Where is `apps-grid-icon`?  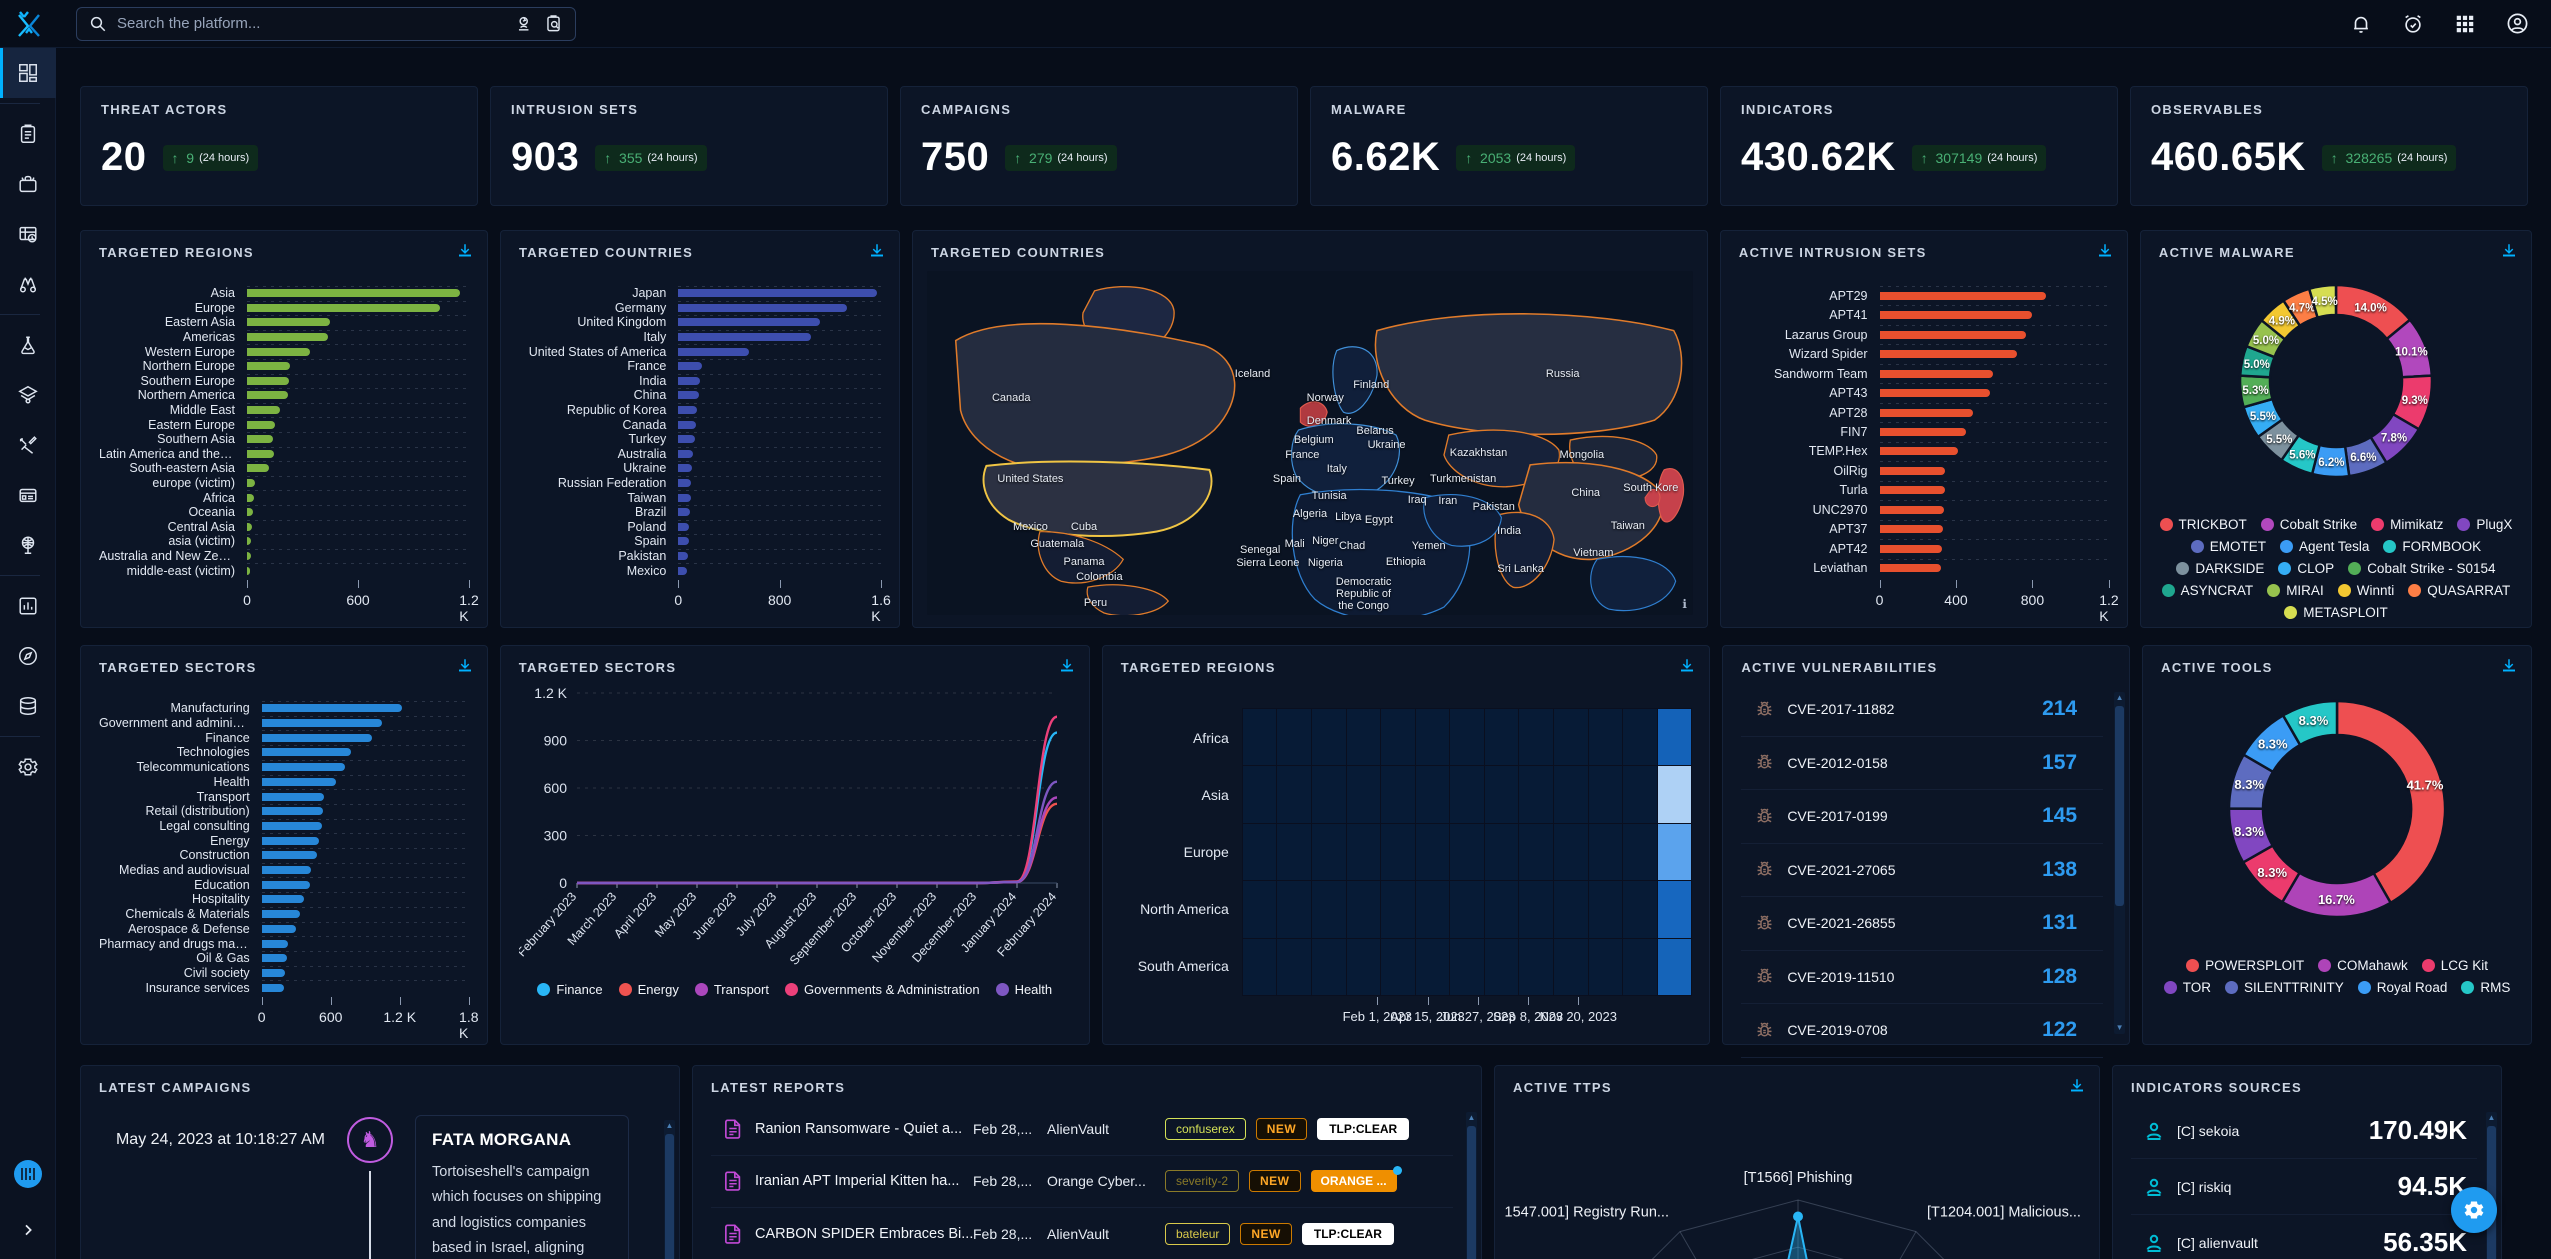
apps-grid-icon is located at coordinates (2465, 24).